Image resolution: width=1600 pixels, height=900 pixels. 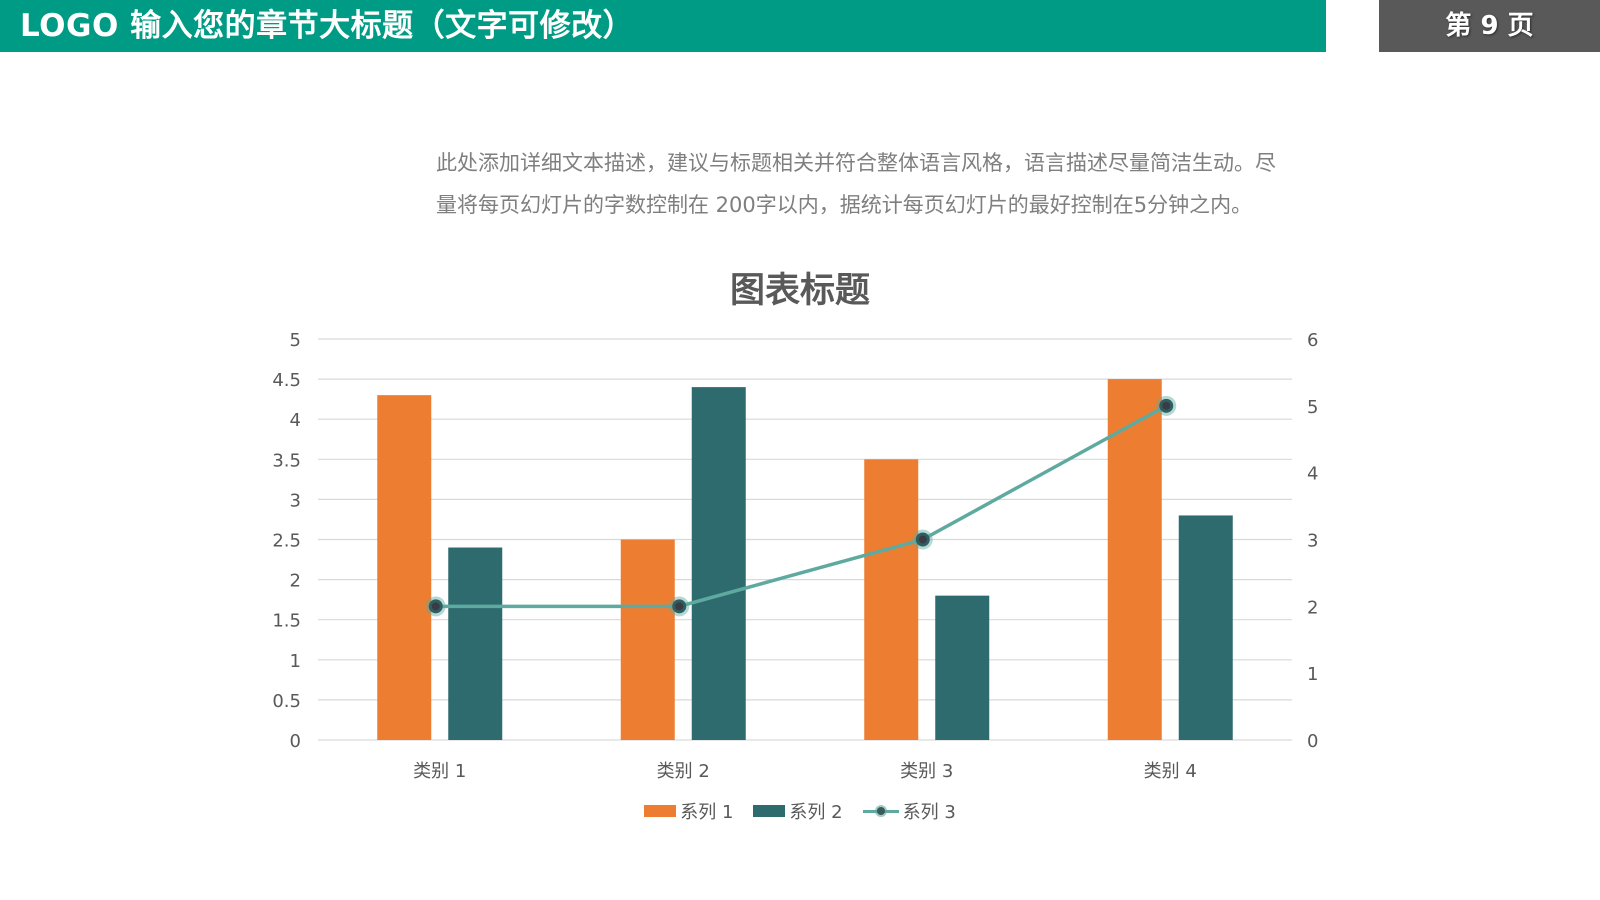 What do you see at coordinates (856, 163) in the screenshot?
I see `description-line-1: 此处添加详细文本描述，建议与标题相关并符合整体语言风格，语言描述尽量简洁生动。尽` at bounding box center [856, 163].